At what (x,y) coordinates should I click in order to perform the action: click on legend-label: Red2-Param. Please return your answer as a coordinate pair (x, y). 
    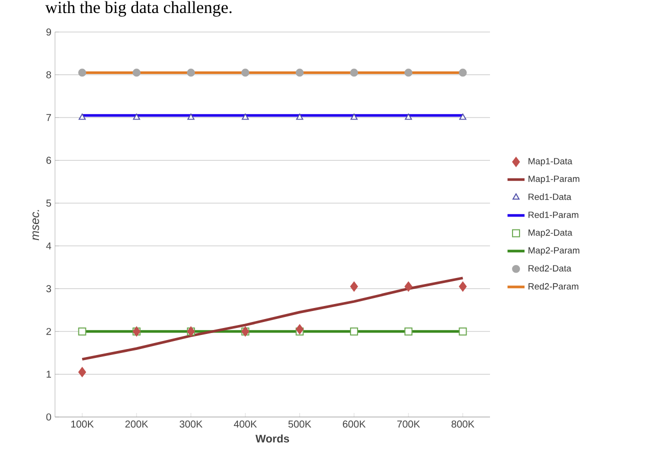
    Looking at the image, I should click on (553, 286).